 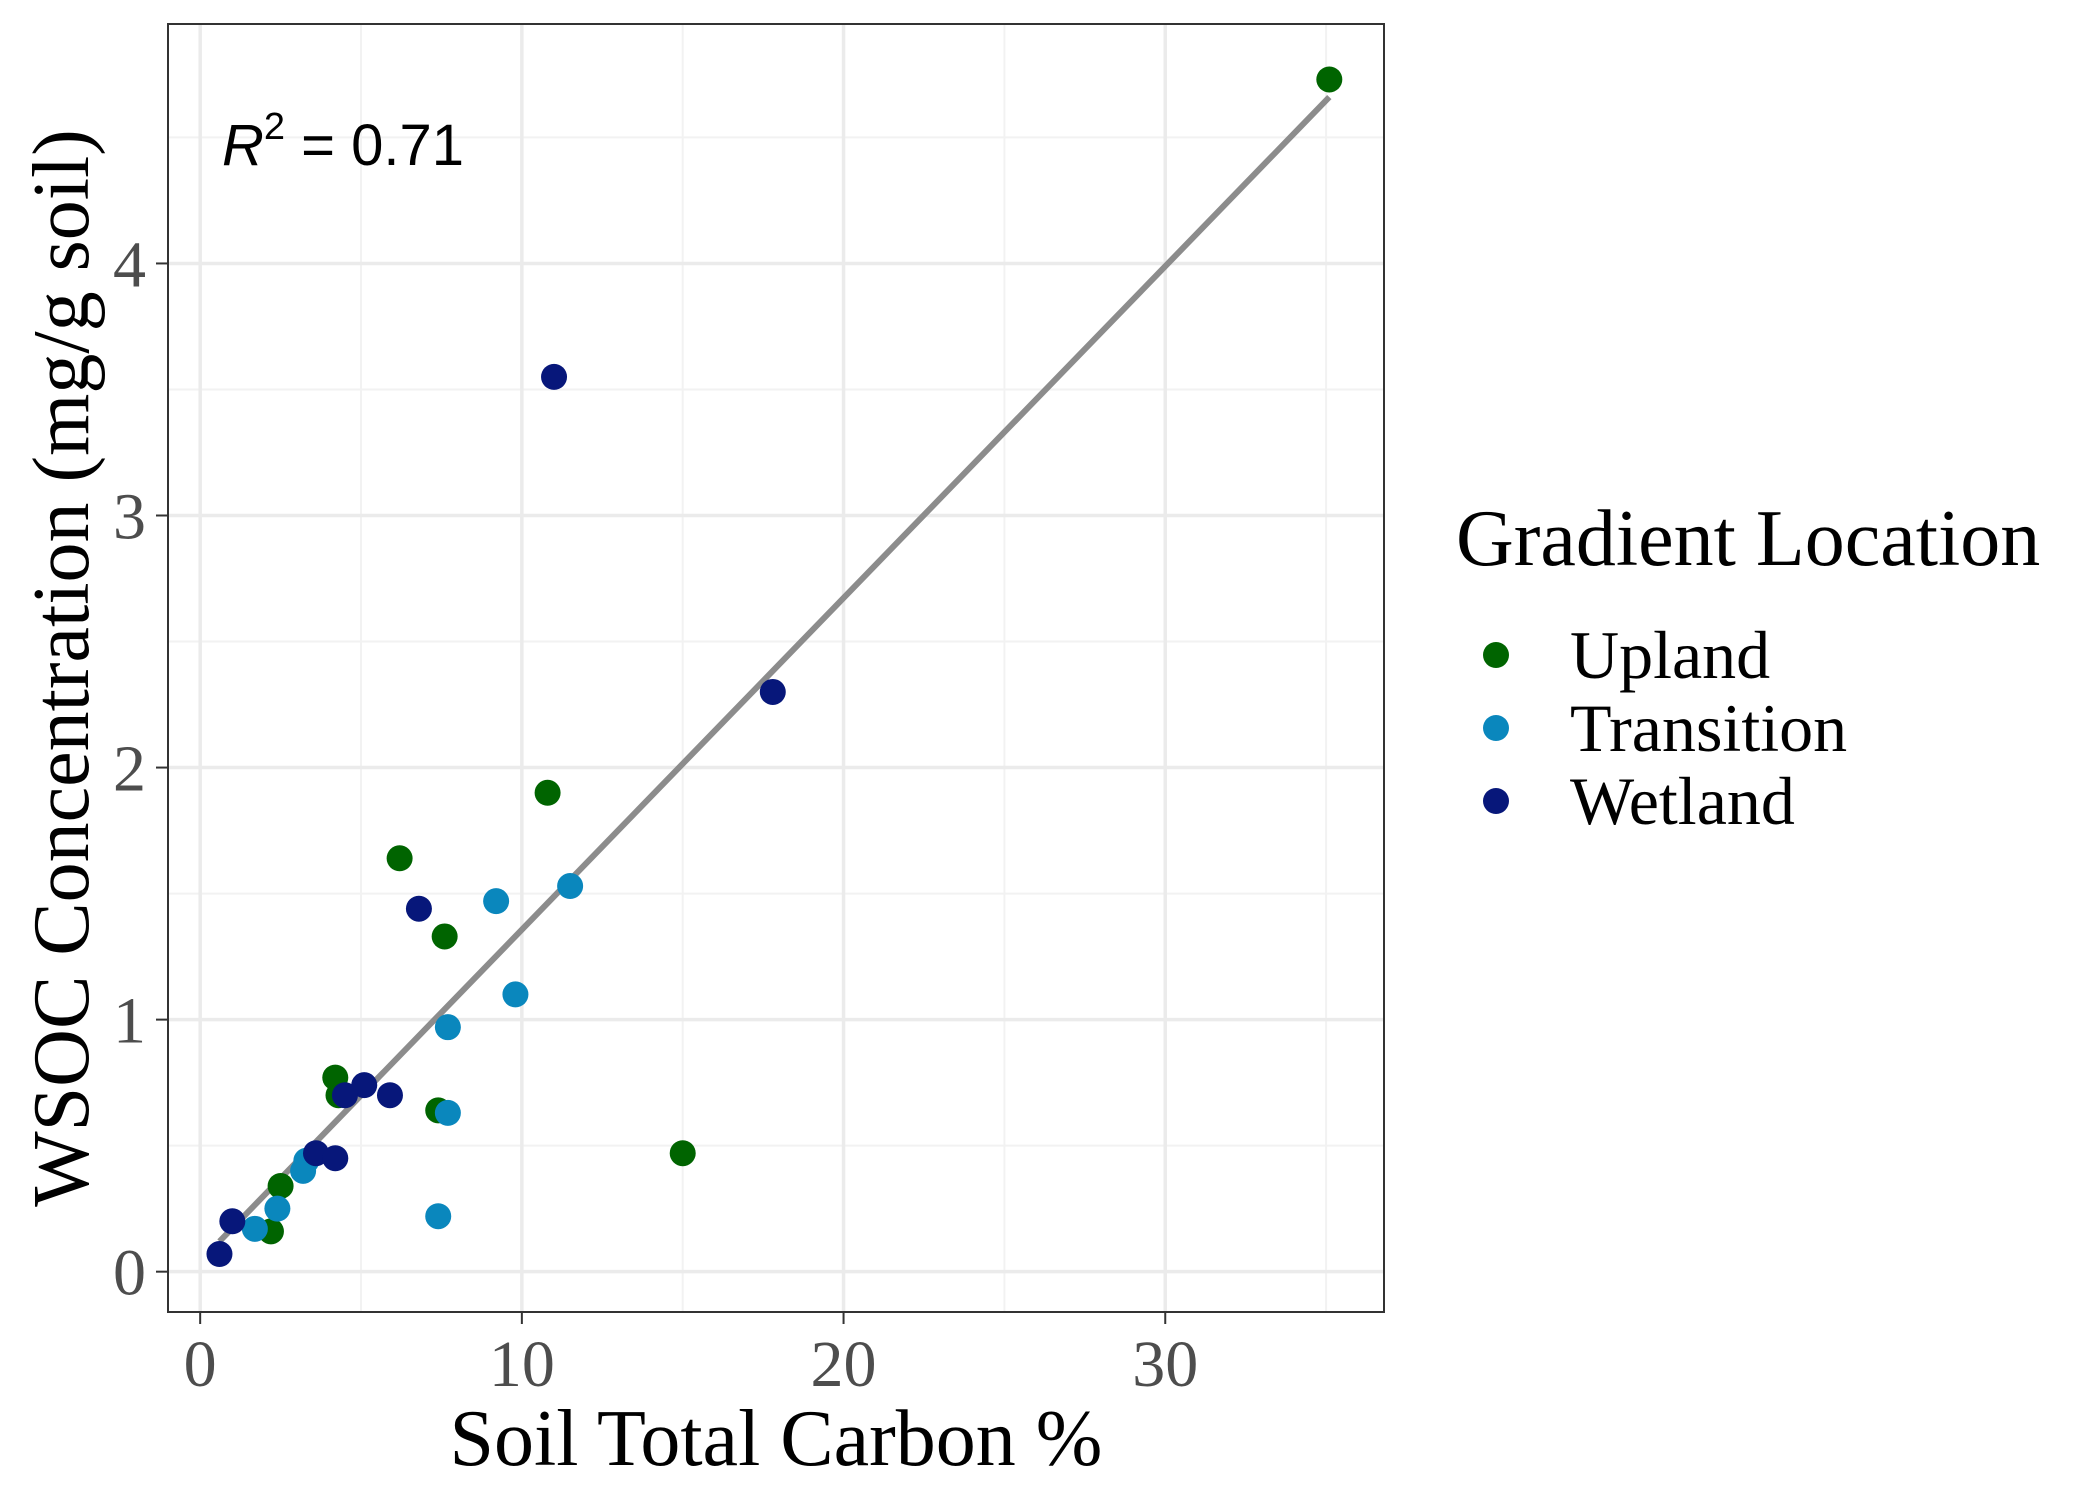 I want to click on legend-key-upland, so click(x=1496, y=655).